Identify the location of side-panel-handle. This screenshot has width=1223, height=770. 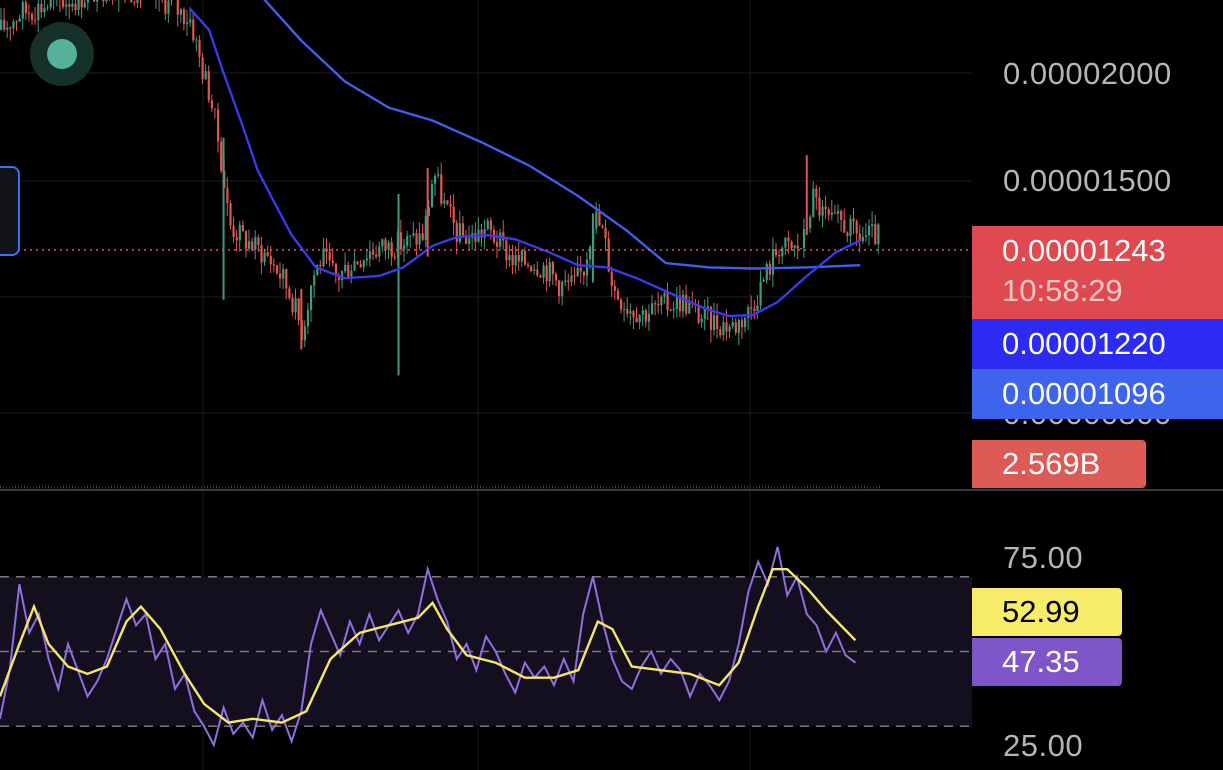
(10, 211).